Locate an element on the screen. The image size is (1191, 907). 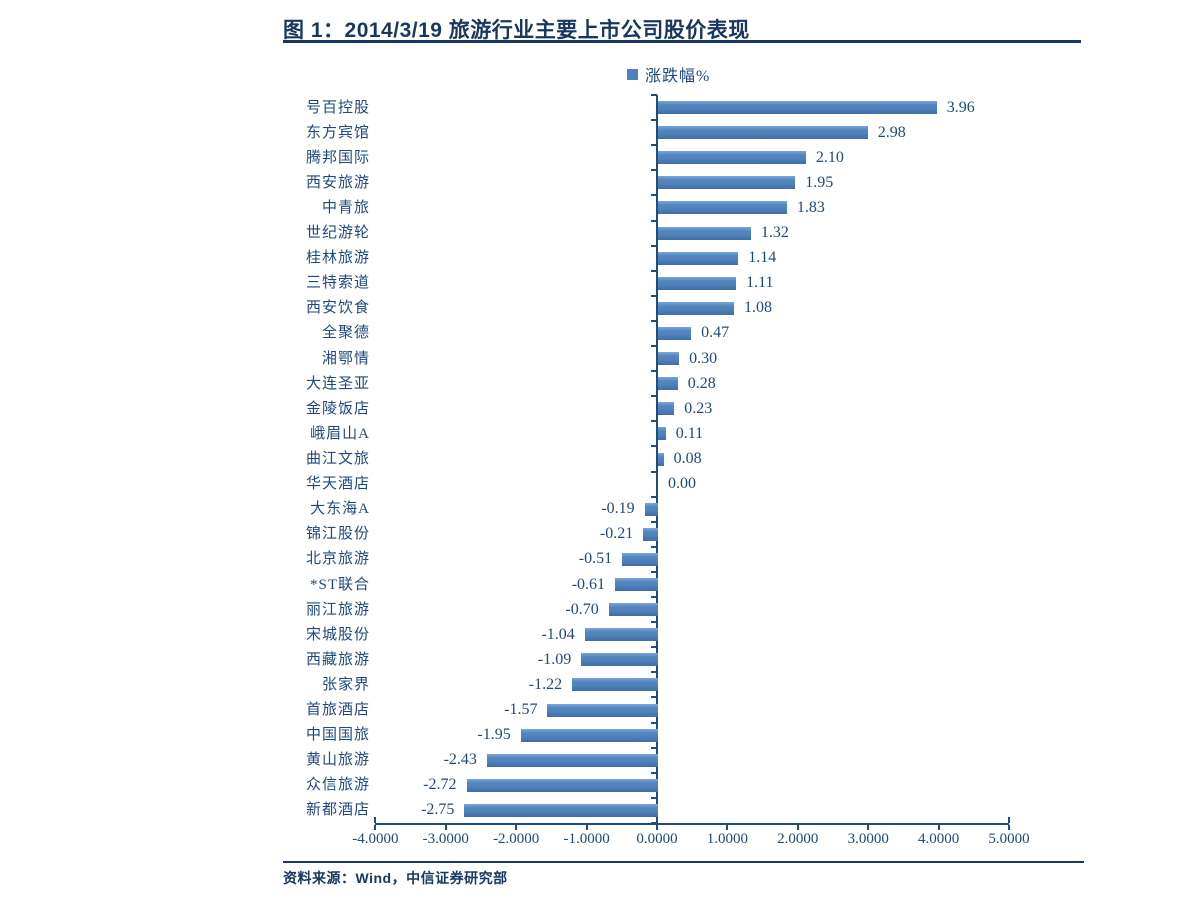
category-label: 新都酒店 is located at coordinates (337, 810).